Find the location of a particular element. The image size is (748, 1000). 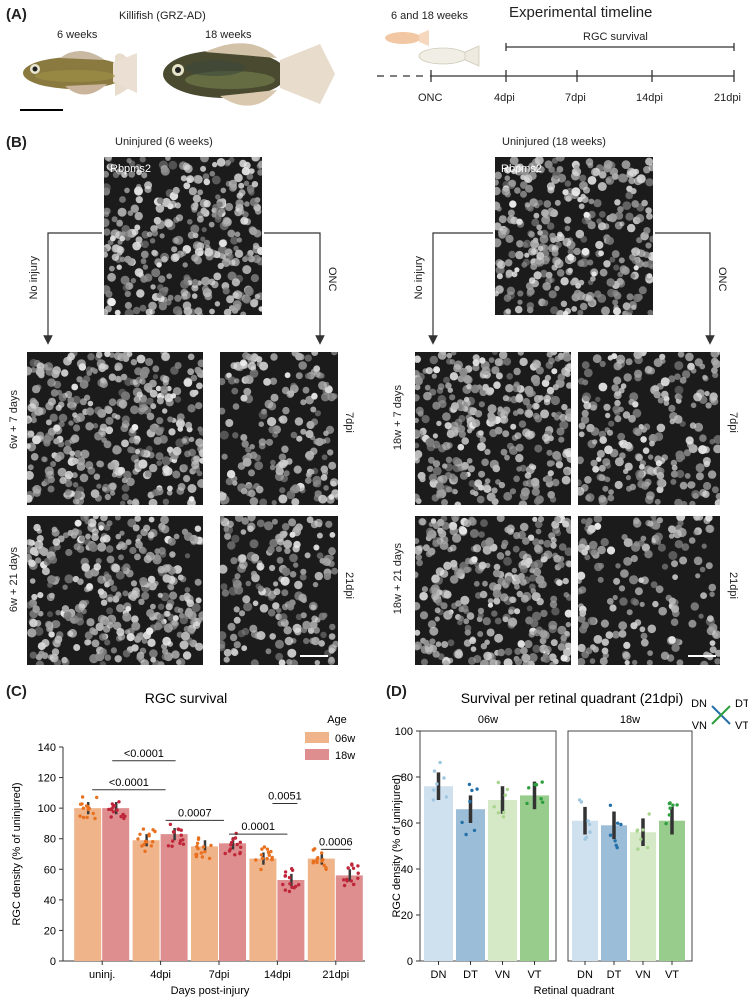

tick-14dpi: 14dpi is located at coordinates (649, 98).